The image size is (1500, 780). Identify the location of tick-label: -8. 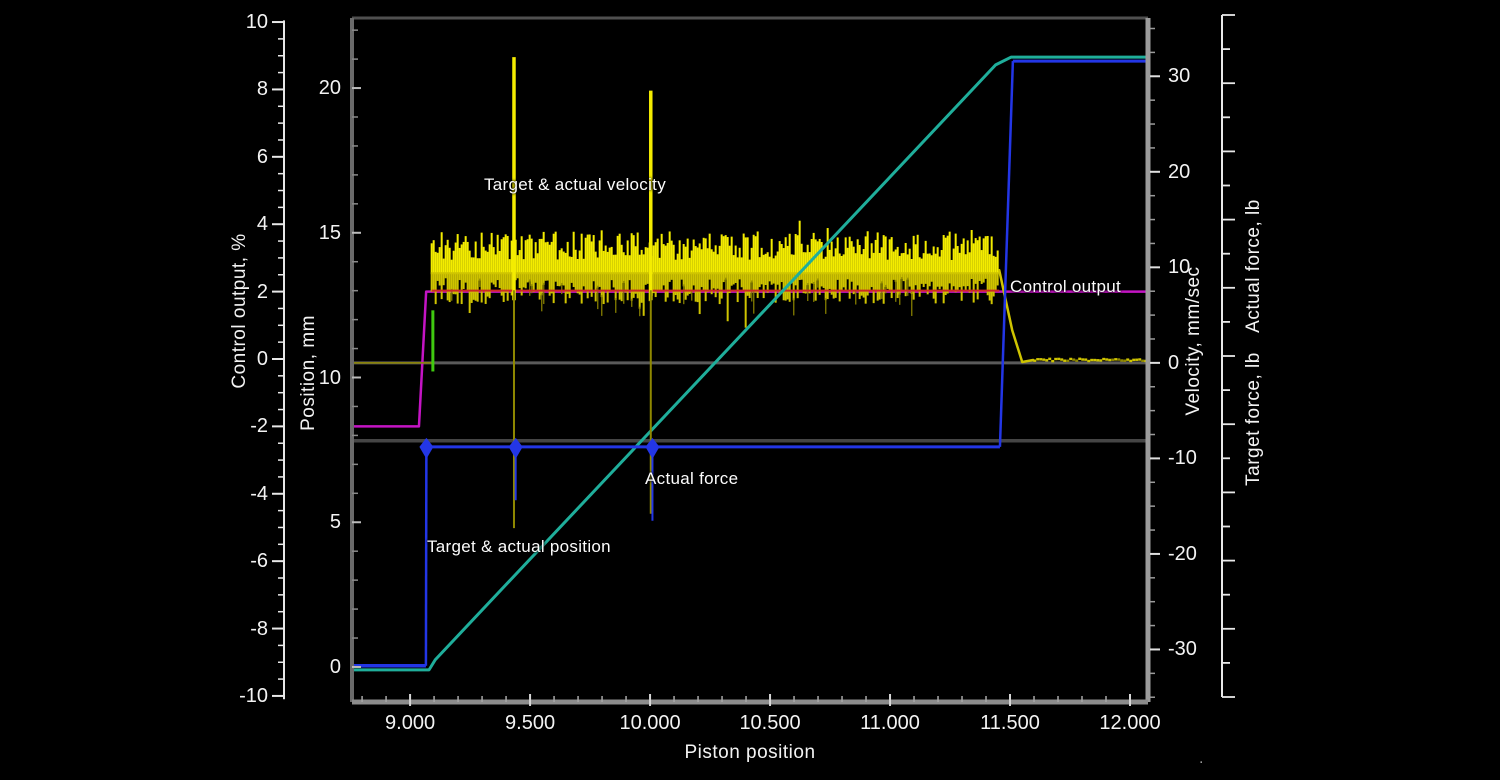
(259, 628).